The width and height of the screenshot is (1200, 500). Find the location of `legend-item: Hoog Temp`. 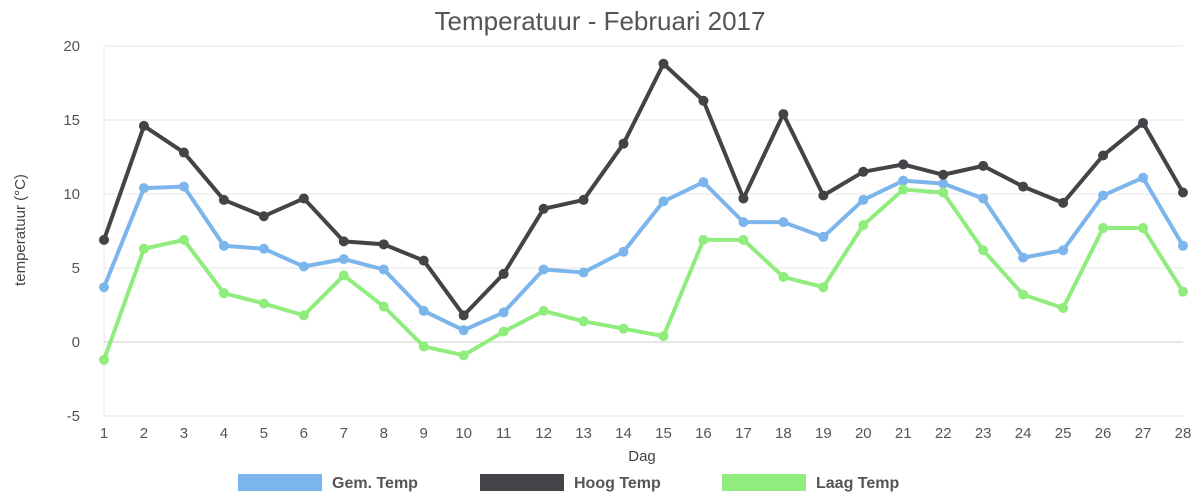

legend-item: Hoog Temp is located at coordinates (570, 483).